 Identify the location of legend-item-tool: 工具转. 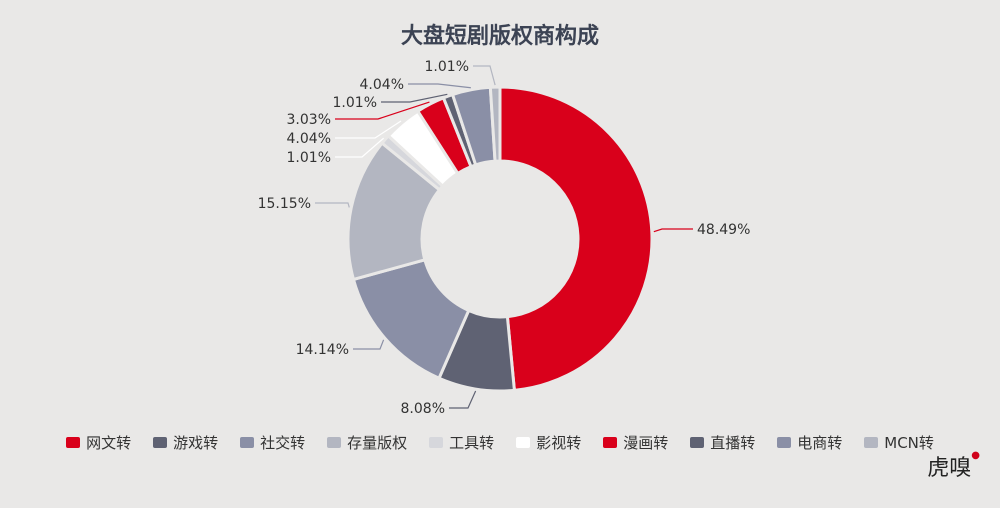
(461, 442).